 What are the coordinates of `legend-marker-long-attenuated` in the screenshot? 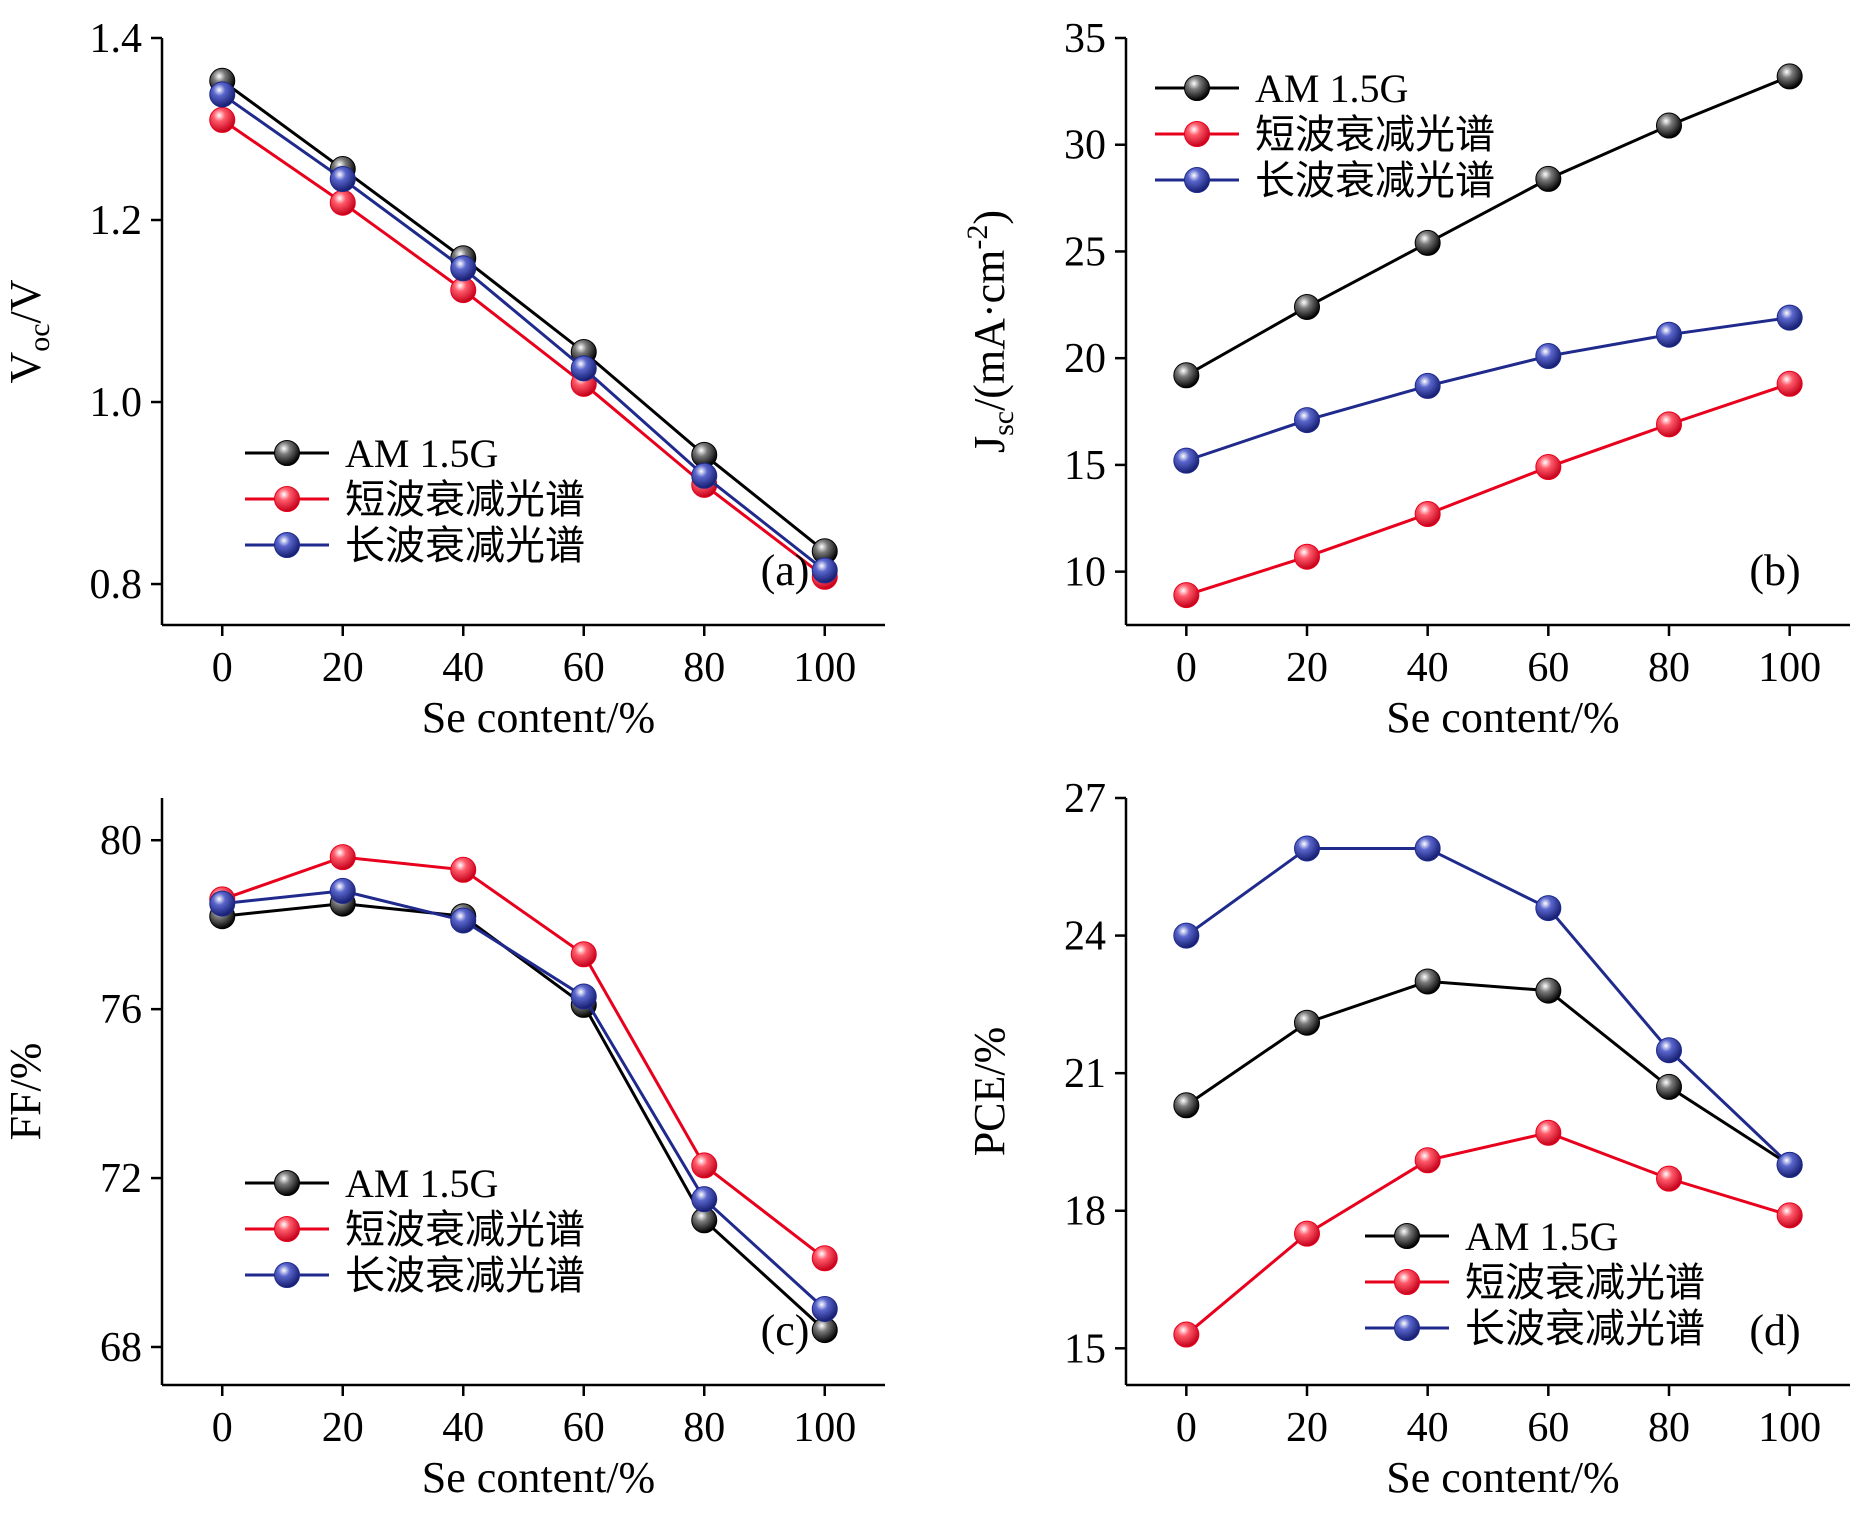 It's located at (1197, 180).